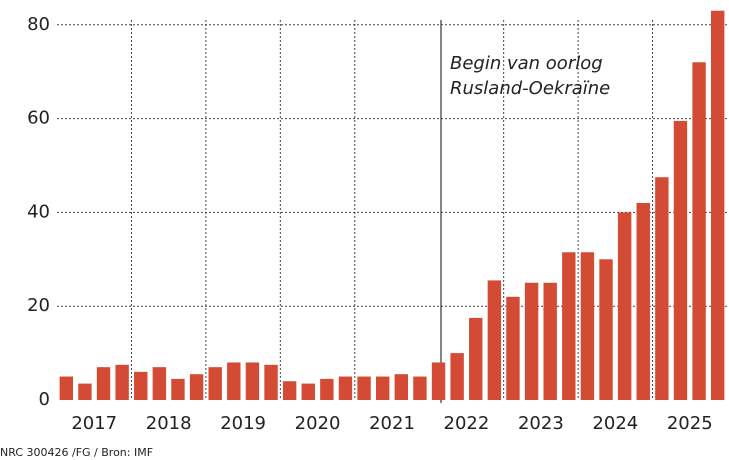  I want to click on x-group-label: 2019, so click(243, 423).